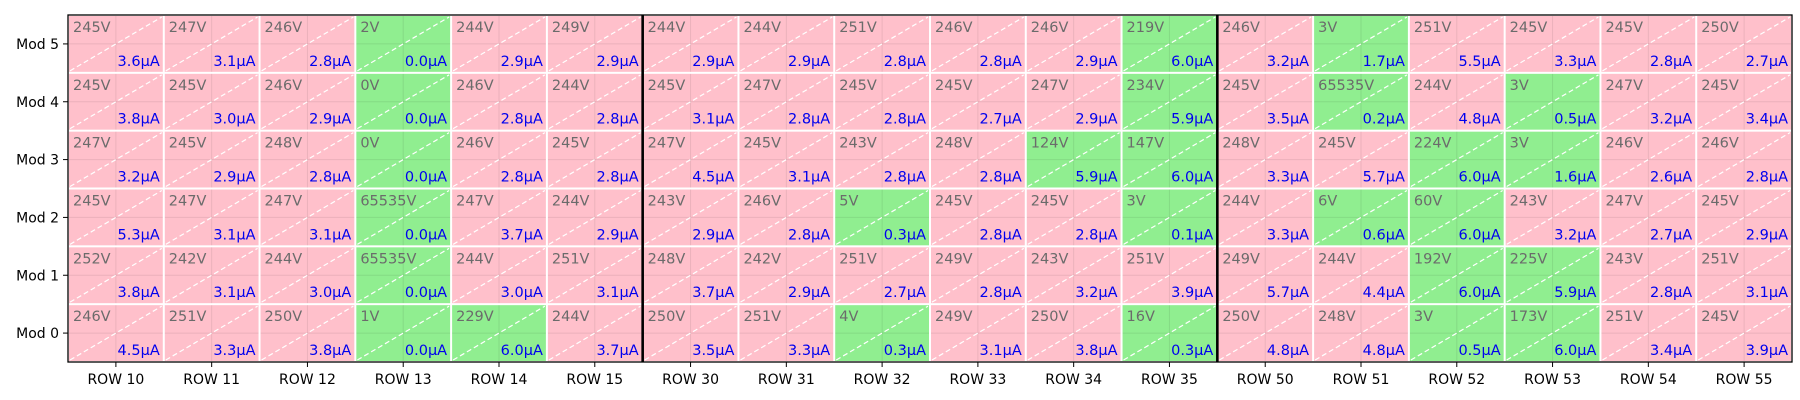  I want to click on cell-current: 3.1µA, so click(330, 235).